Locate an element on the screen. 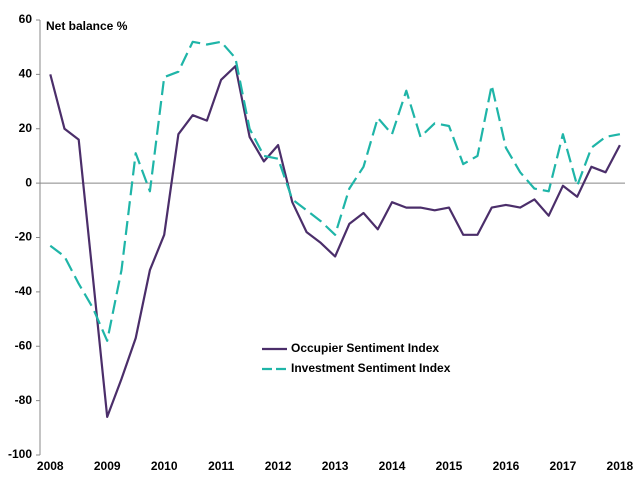 The image size is (636, 477). x-tick-label: 2013 is located at coordinates (335, 466).